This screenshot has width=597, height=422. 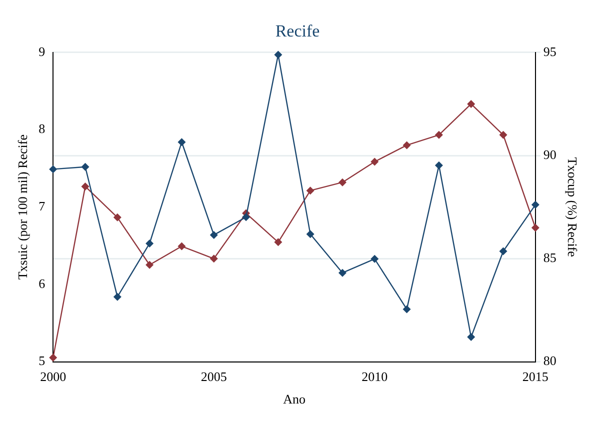 I want to click on x-axis-title: Ano, so click(x=294, y=399).